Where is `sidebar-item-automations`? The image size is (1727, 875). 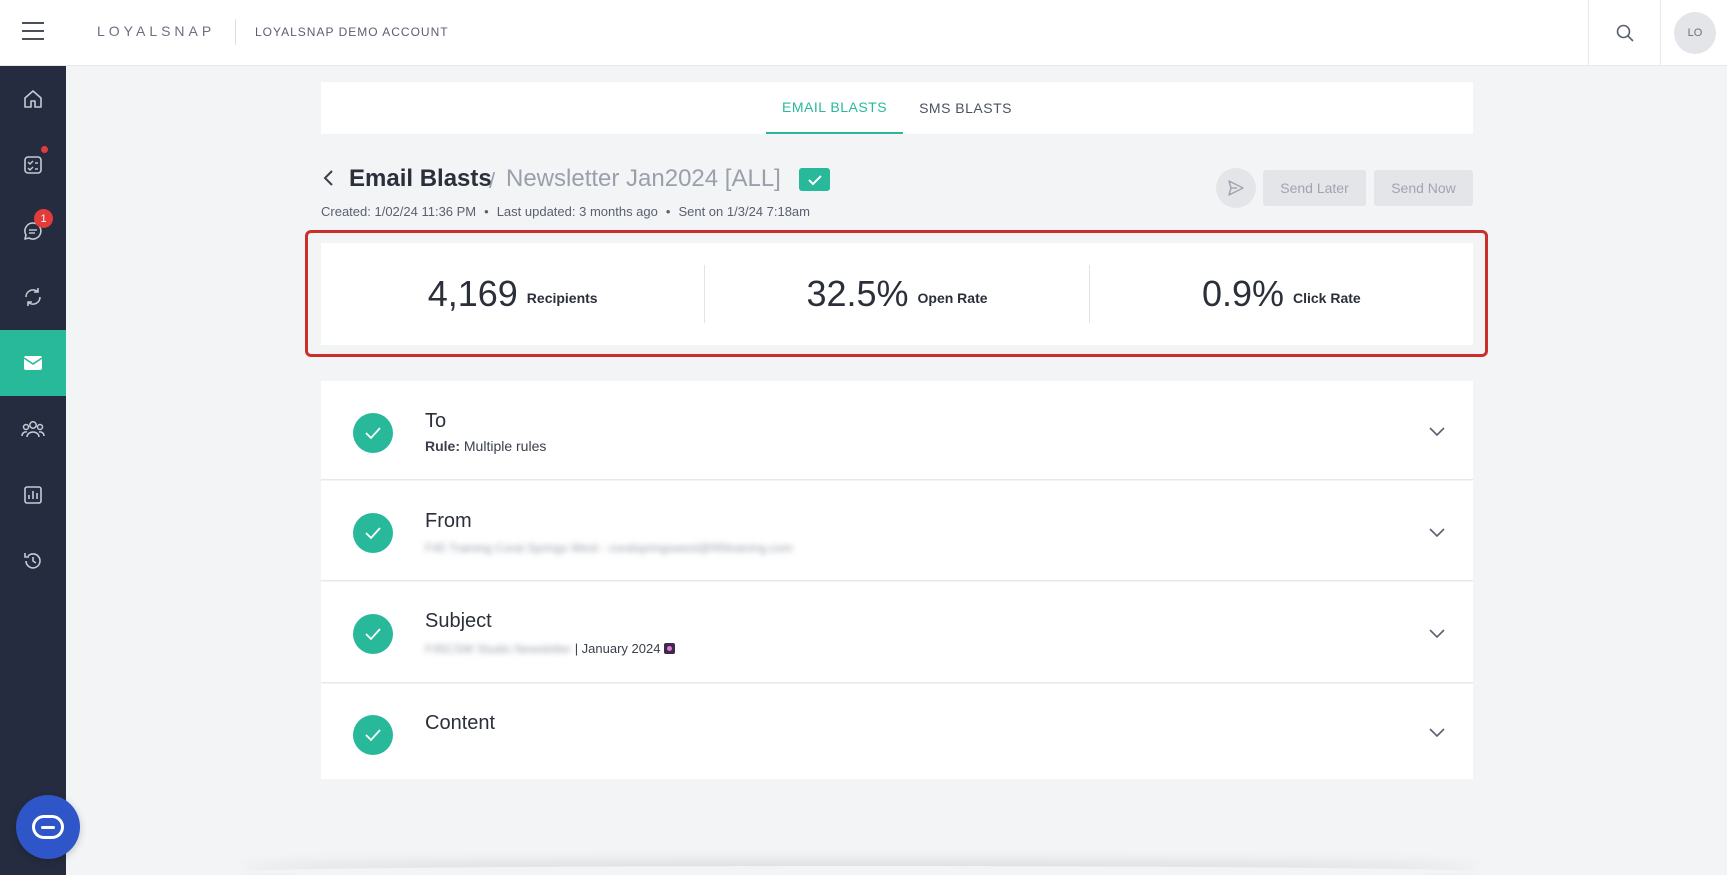 sidebar-item-automations is located at coordinates (33, 297).